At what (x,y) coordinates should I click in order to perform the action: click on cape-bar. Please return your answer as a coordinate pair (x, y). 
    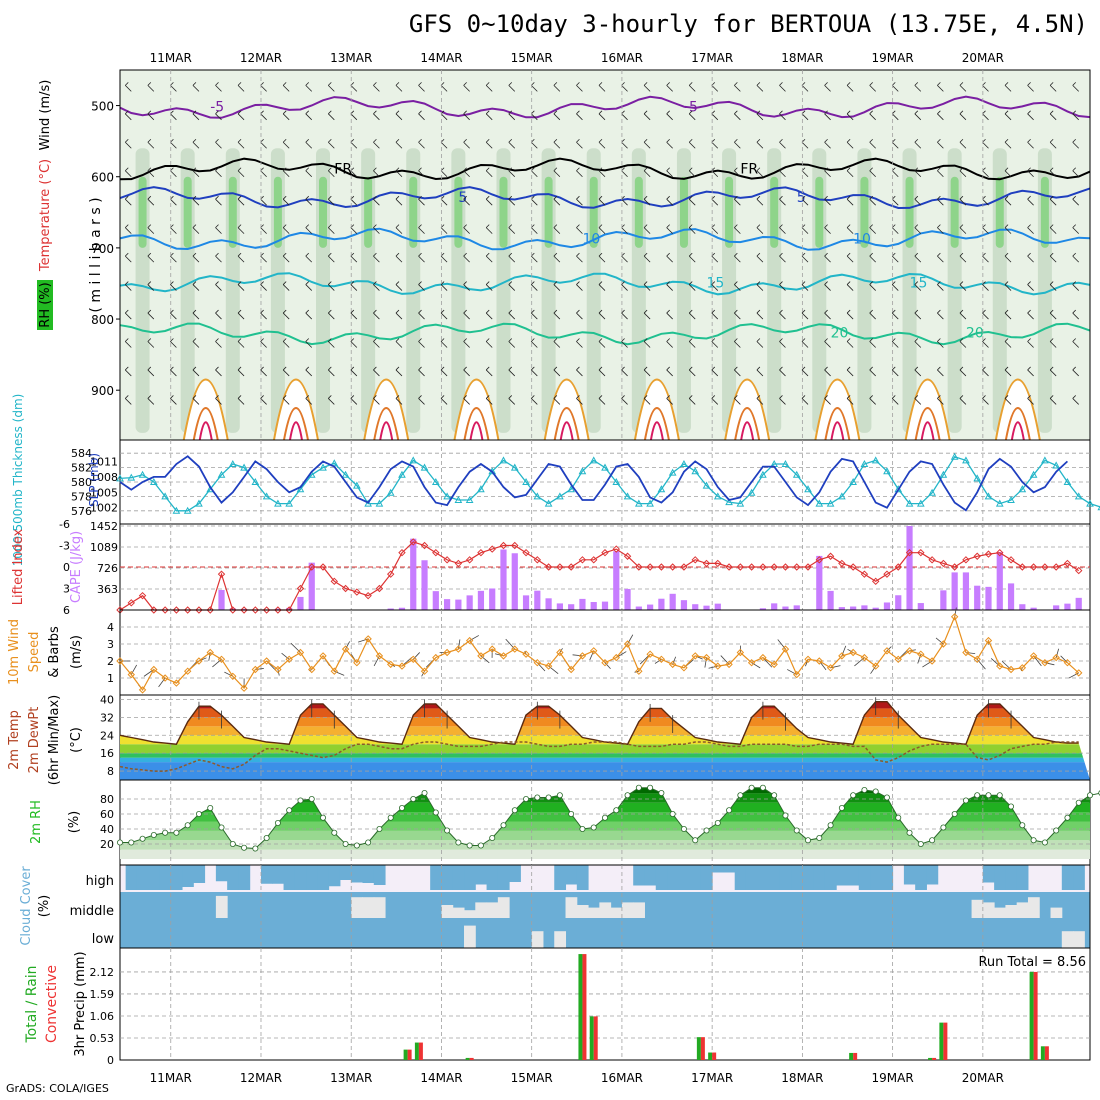
    Looking at the image, I should click on (571, 607).